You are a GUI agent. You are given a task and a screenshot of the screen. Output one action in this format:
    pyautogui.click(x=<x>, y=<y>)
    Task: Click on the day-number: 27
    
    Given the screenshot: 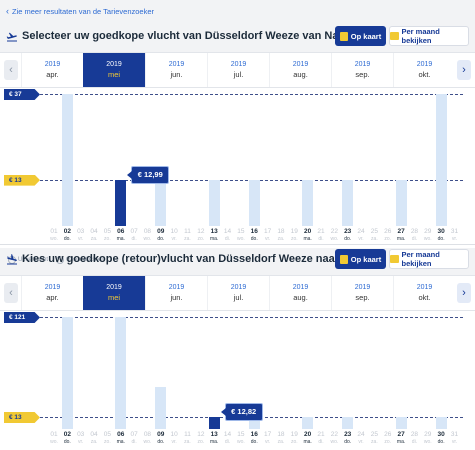 What is the action you would take?
    pyautogui.click(x=401, y=231)
    